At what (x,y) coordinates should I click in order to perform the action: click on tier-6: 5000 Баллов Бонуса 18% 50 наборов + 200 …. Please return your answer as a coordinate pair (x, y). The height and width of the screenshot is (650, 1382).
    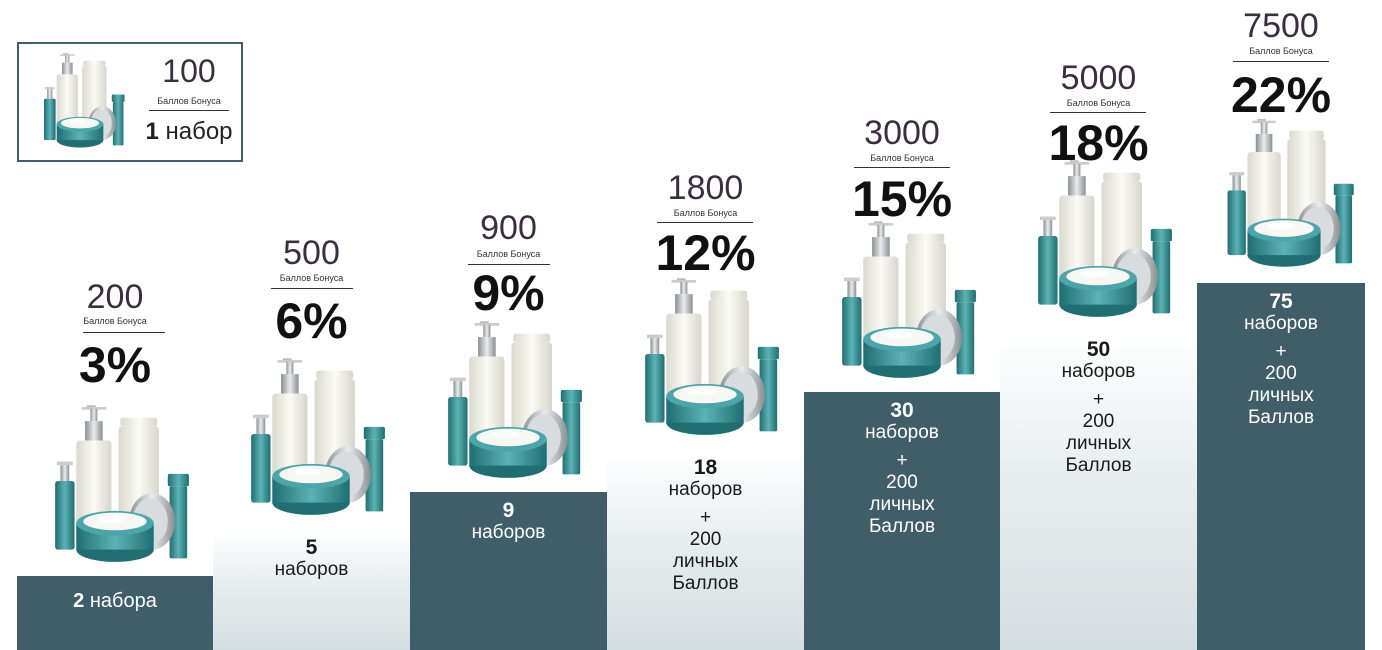
    Looking at the image, I should click on (1098, 325).